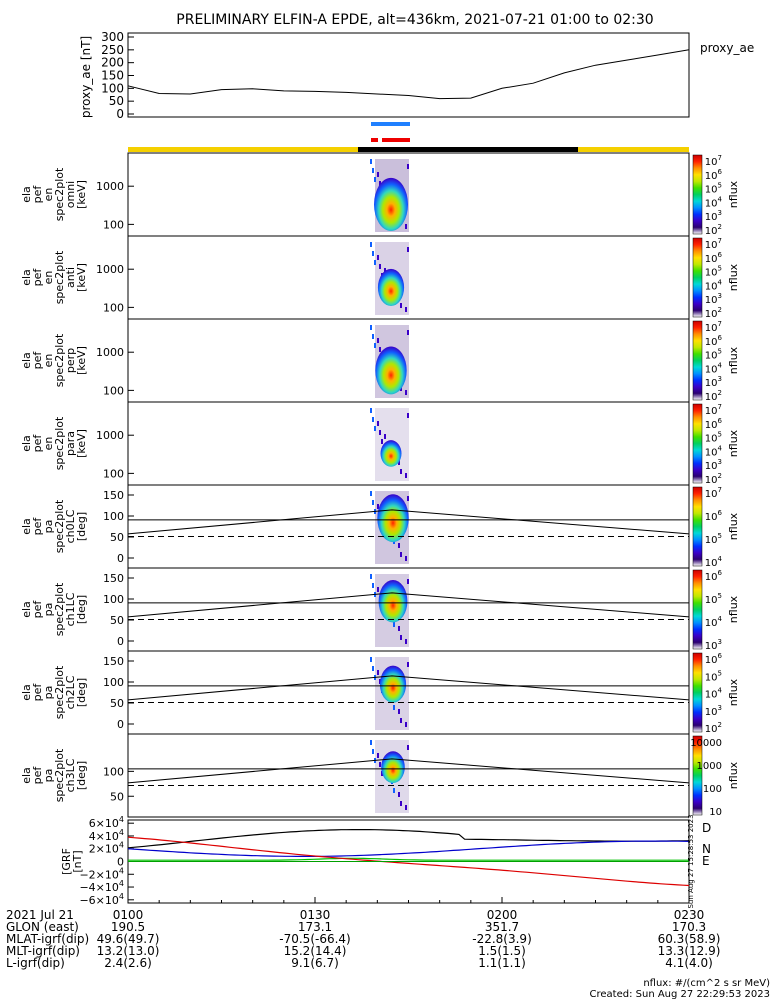  Describe the element at coordinates (712, 789) in the screenshot. I see `colorbar-tick-label: 100` at that location.